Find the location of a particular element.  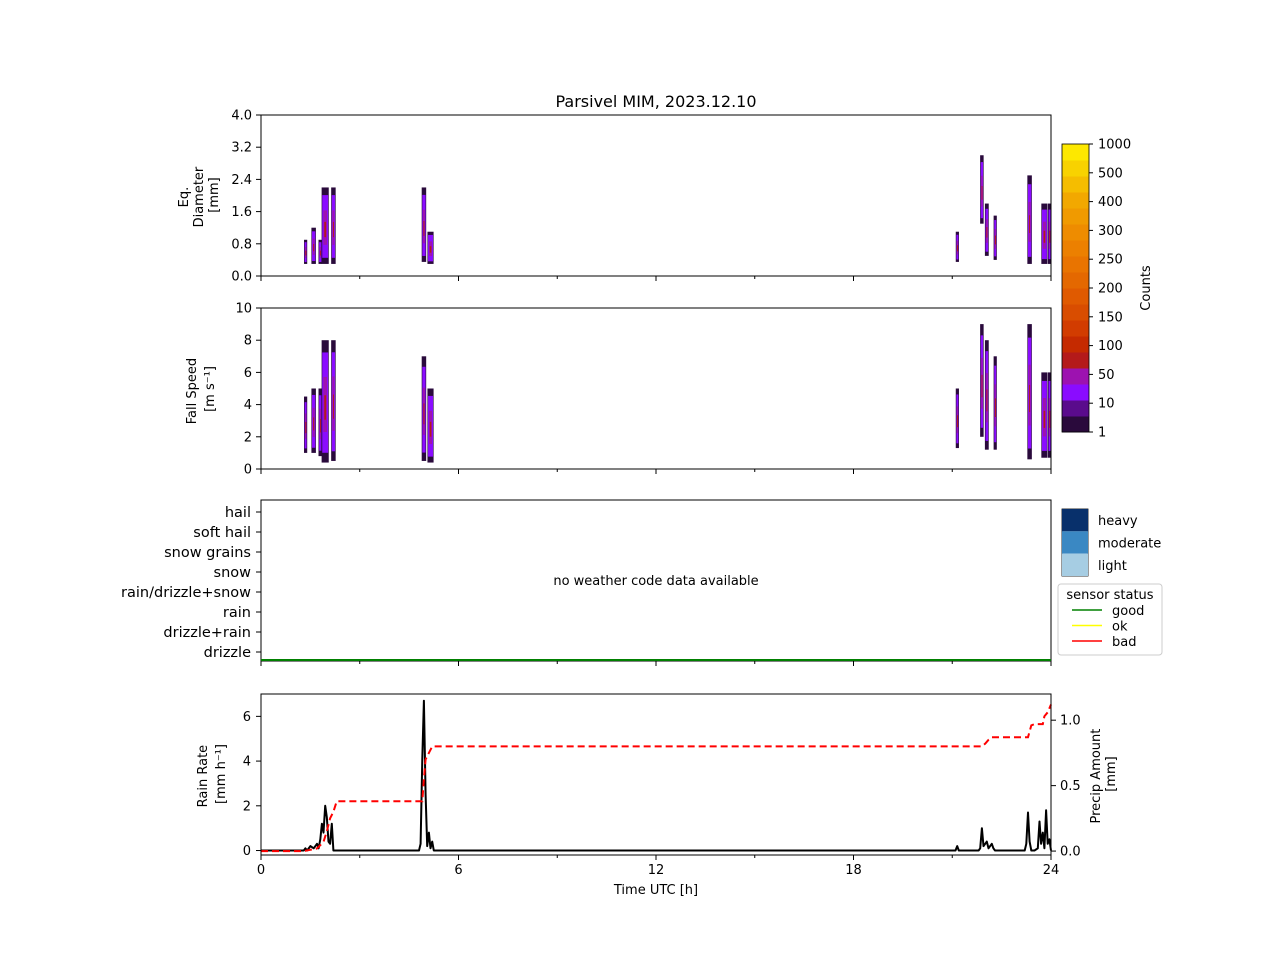

speed-ylabel-line2: [m s⁻¹] is located at coordinates (210, 389).